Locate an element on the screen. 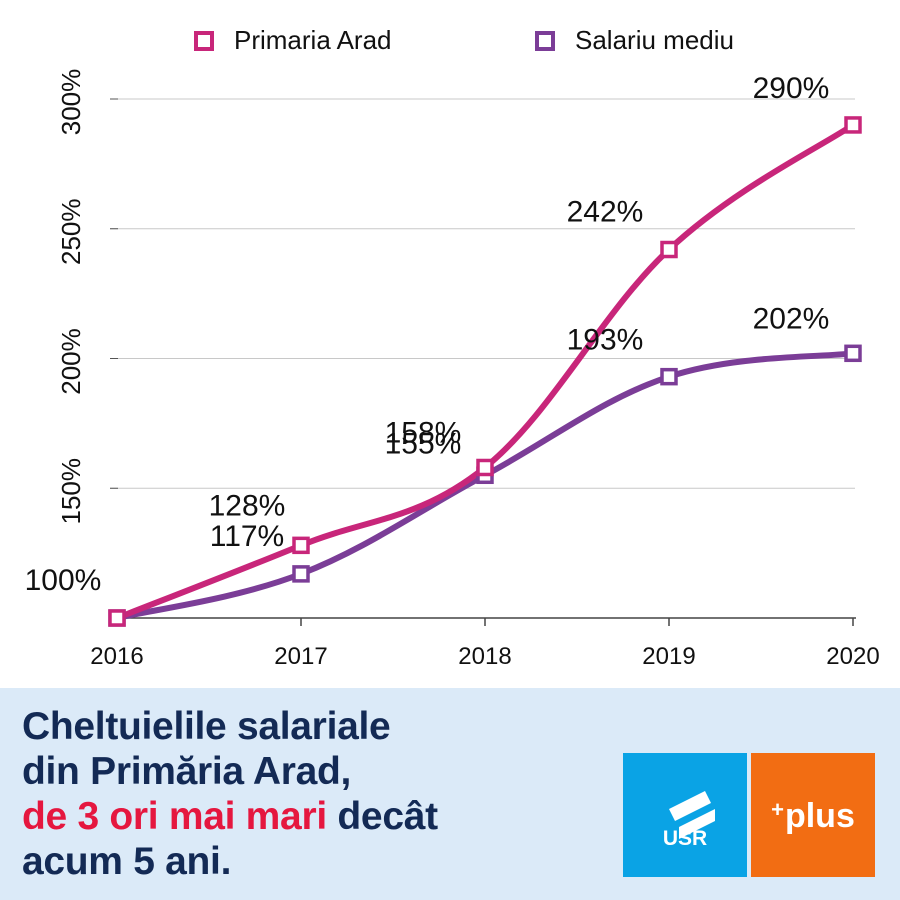 This screenshot has width=900, height=900. data-label: 128% is located at coordinates (247, 505).